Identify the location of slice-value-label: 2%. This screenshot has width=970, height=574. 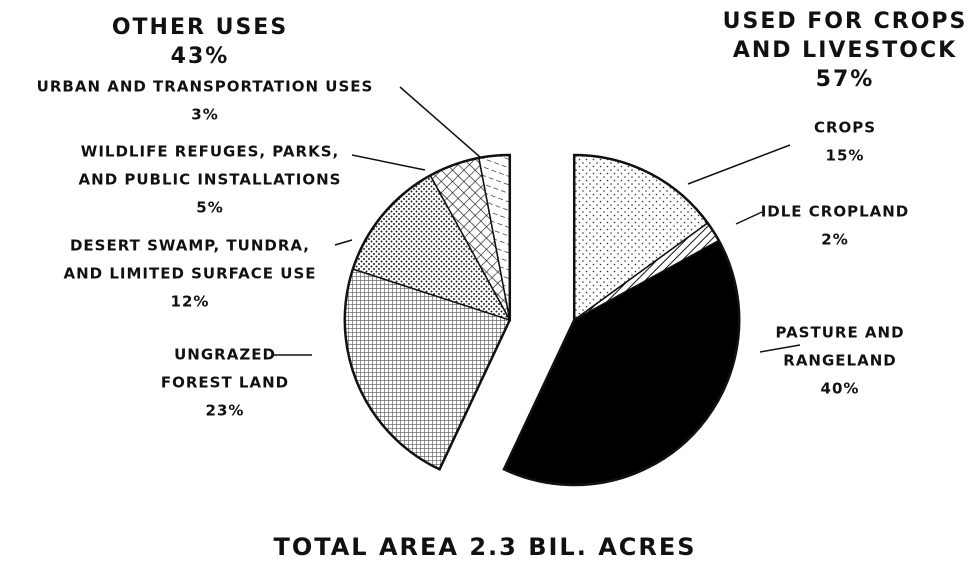
(834, 240).